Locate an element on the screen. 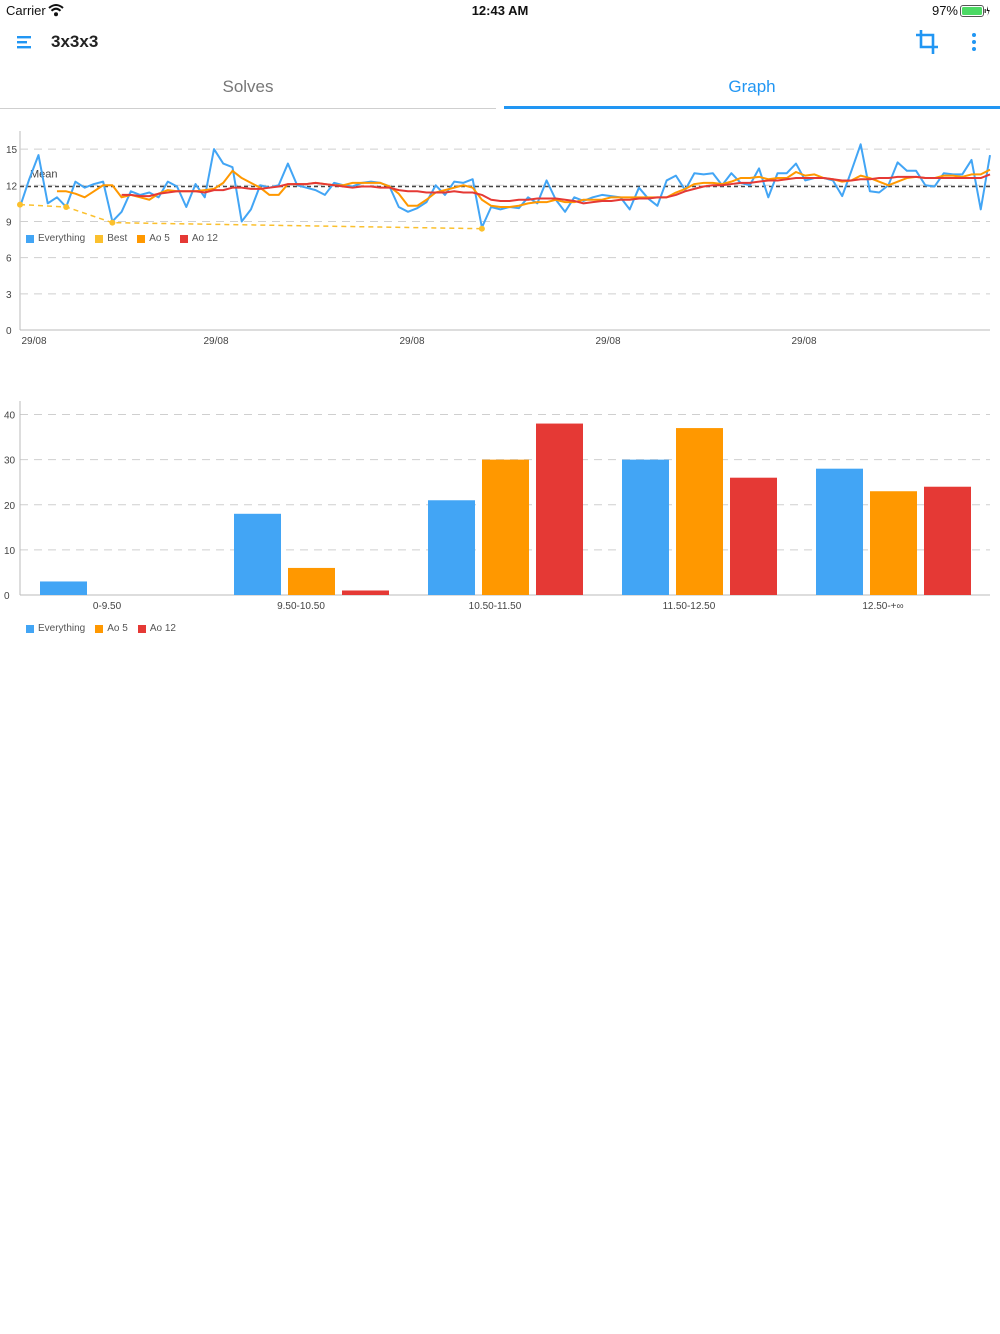 The width and height of the screenshot is (1000, 1334). tab-divider is located at coordinates (248, 108).